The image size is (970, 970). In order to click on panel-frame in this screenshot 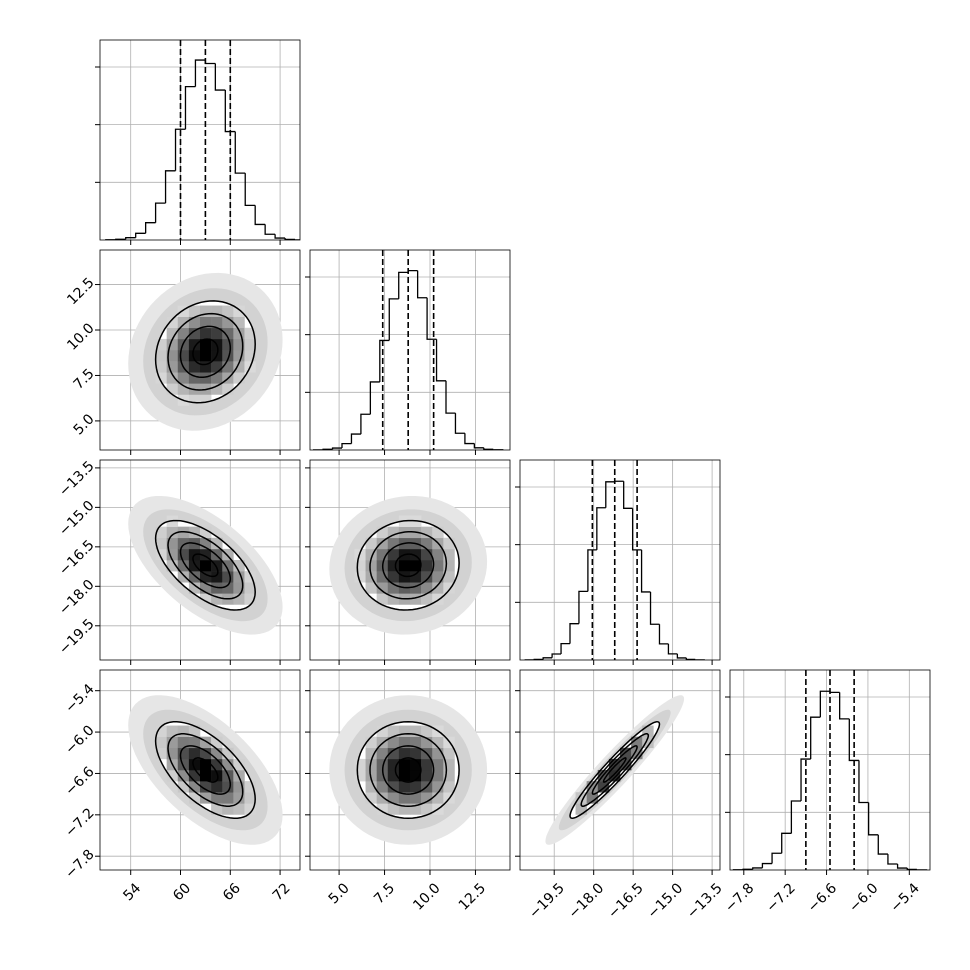, I will do `click(620, 770)`.